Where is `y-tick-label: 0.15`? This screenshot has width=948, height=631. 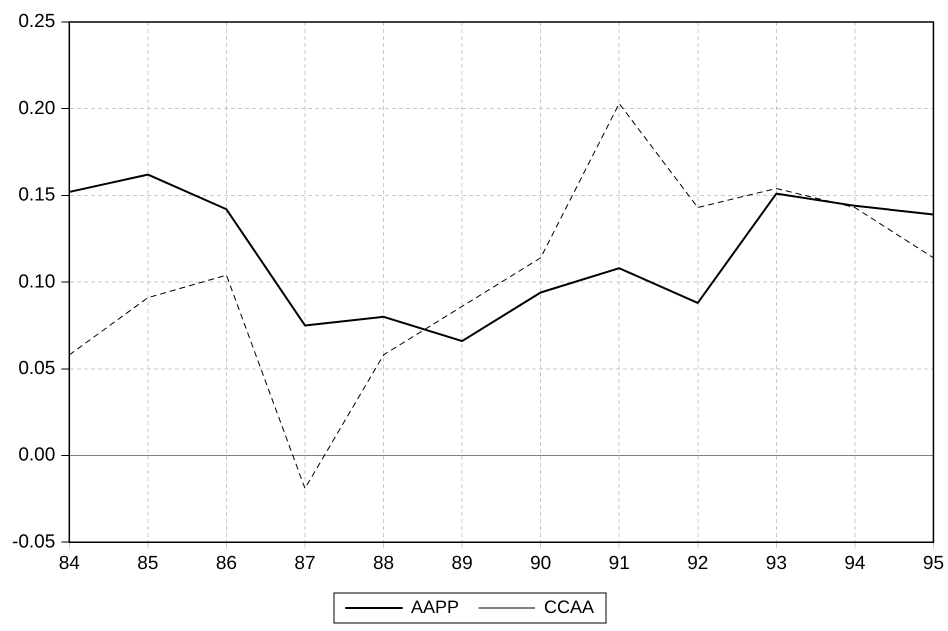 y-tick-label: 0.15 is located at coordinates (37, 195).